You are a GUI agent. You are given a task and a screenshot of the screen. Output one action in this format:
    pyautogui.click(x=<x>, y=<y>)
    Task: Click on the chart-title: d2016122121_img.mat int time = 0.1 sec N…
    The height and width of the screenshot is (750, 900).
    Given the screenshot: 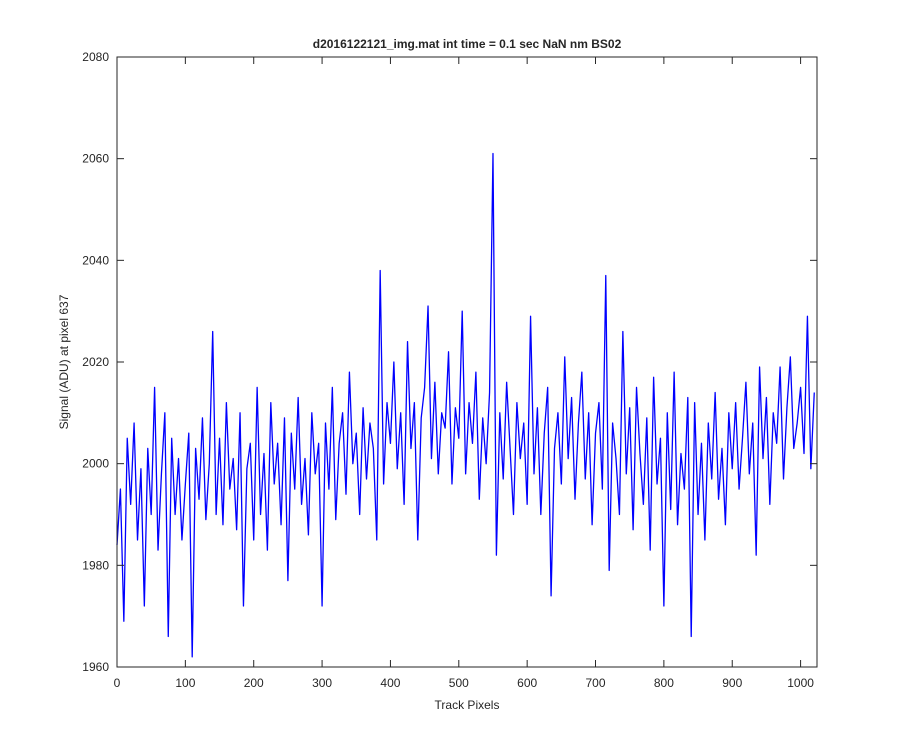 What is the action you would take?
    pyautogui.click(x=467, y=44)
    